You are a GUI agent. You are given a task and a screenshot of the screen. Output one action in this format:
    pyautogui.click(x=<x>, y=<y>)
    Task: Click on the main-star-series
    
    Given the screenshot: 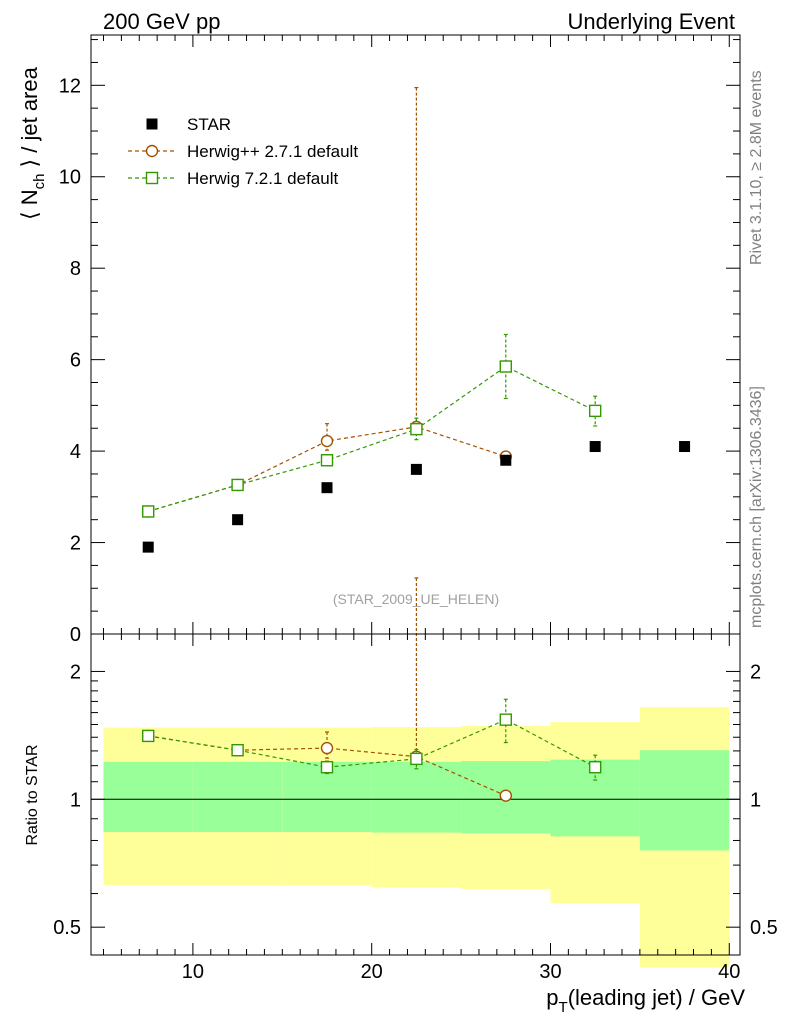 What is the action you would take?
    pyautogui.click(x=416, y=497)
    